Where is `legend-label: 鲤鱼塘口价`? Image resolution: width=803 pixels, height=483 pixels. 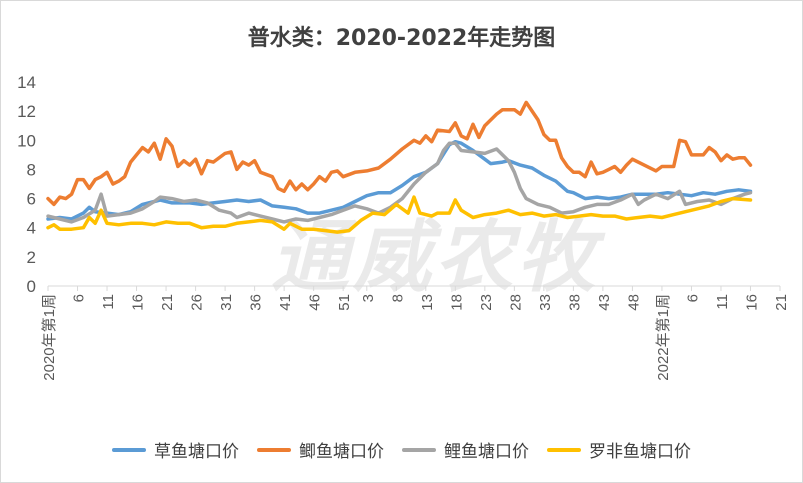
legend-label: 鲤鱼塘口价 is located at coordinates (486, 452).